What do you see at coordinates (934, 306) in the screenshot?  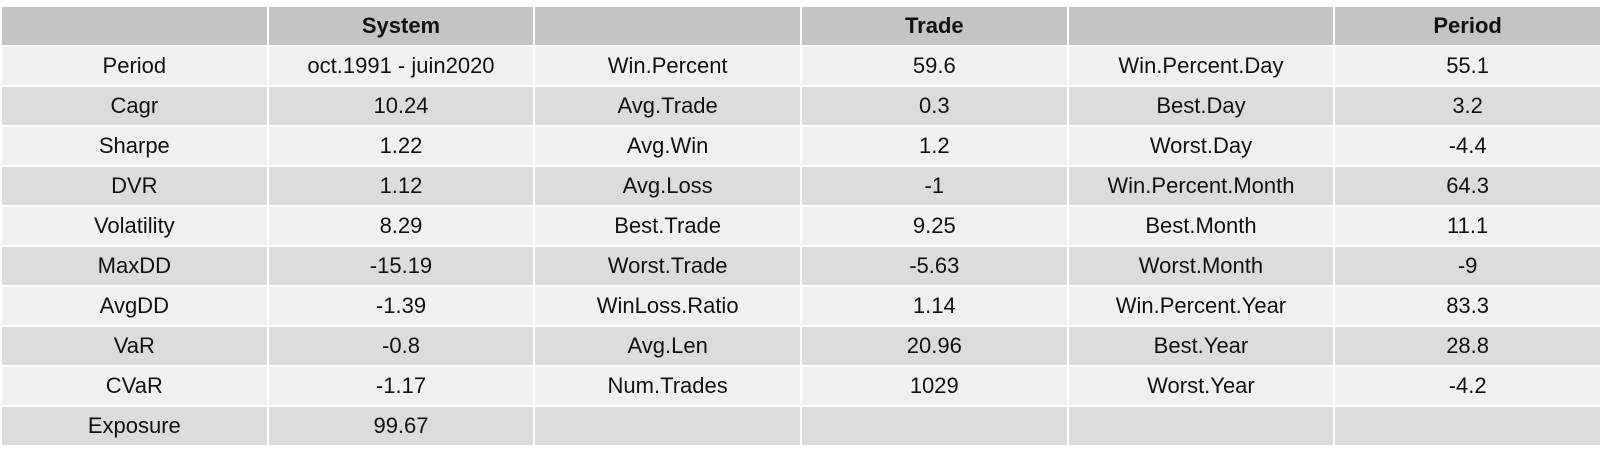 I see `table-cell: 1.14` at bounding box center [934, 306].